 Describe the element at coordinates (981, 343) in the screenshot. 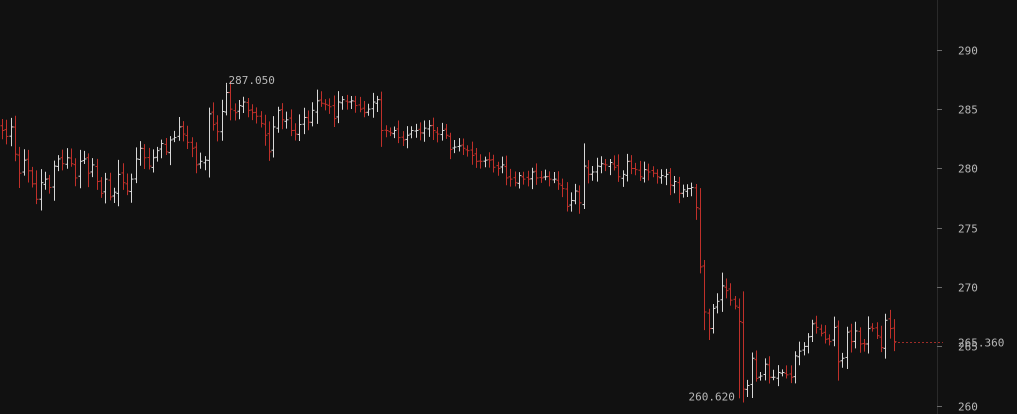

I see `last-price-label: 265.360` at that location.